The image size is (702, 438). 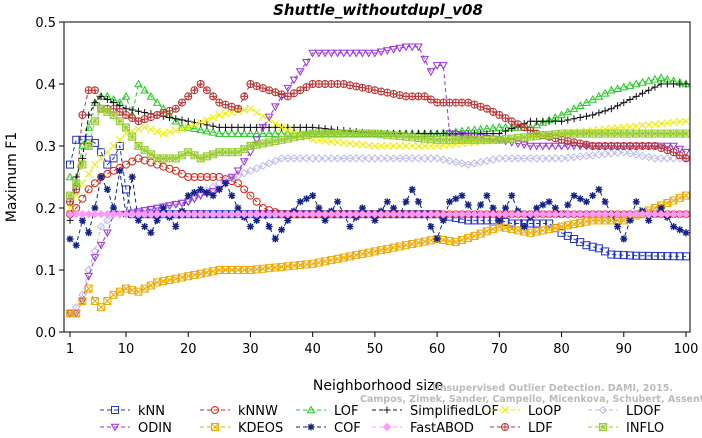 I want to click on y-tick-label: 0.2, so click(x=45, y=209).